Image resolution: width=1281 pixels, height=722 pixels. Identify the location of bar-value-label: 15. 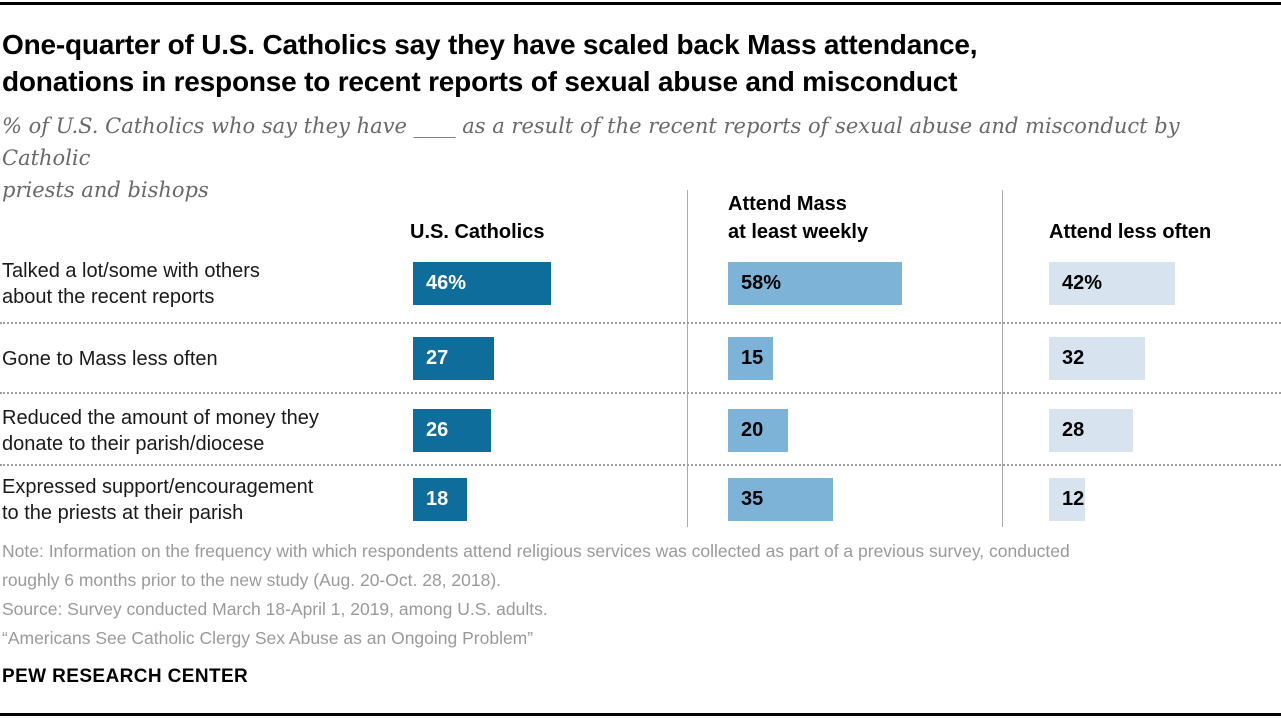
(752, 358).